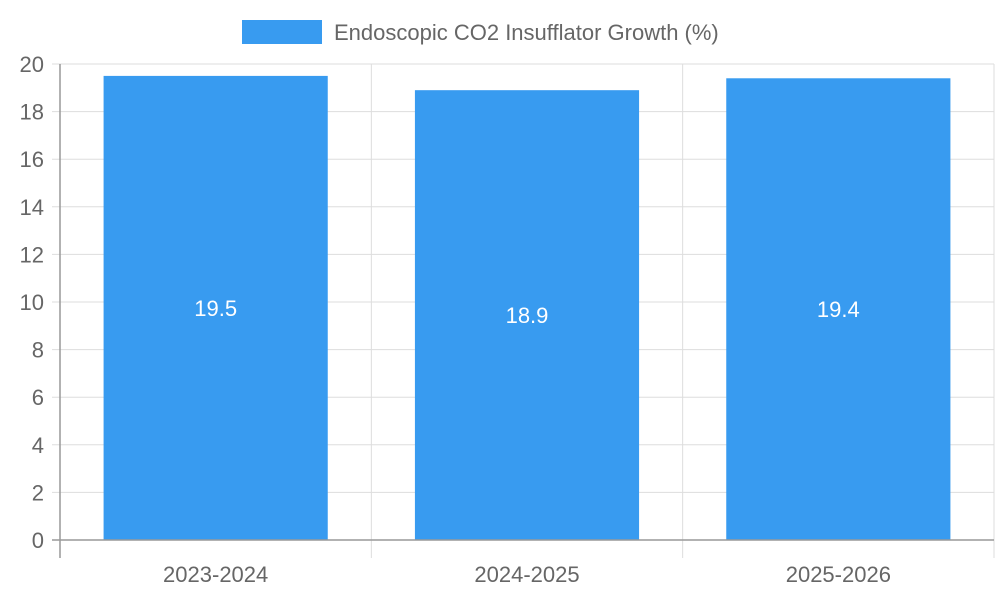 Image resolution: width=1000 pixels, height=600 pixels. What do you see at coordinates (32, 302) in the screenshot?
I see `y-tick-label: 10` at bounding box center [32, 302].